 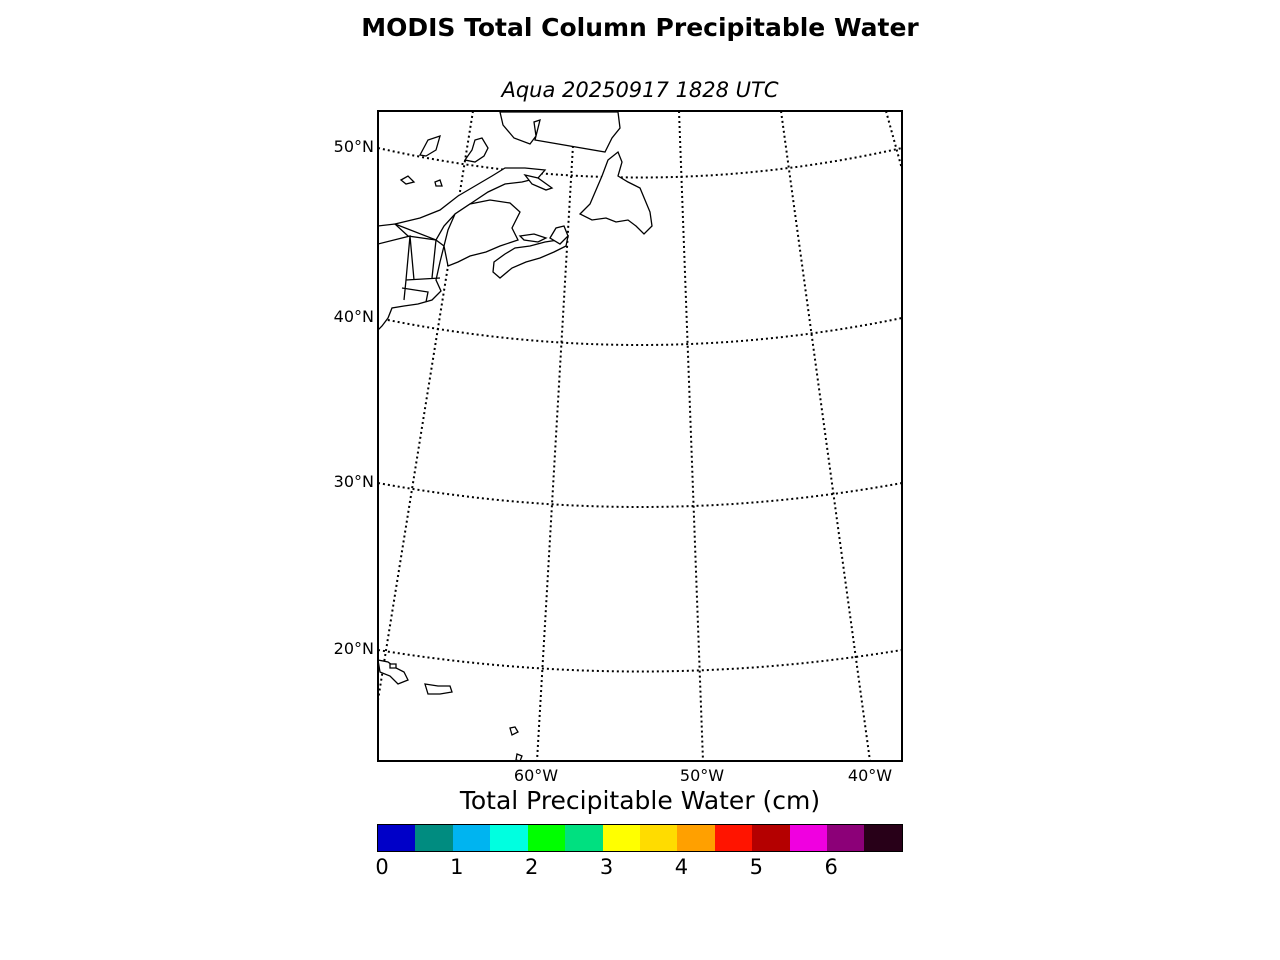 I want to click on parallel-20n, so click(x=640, y=661).